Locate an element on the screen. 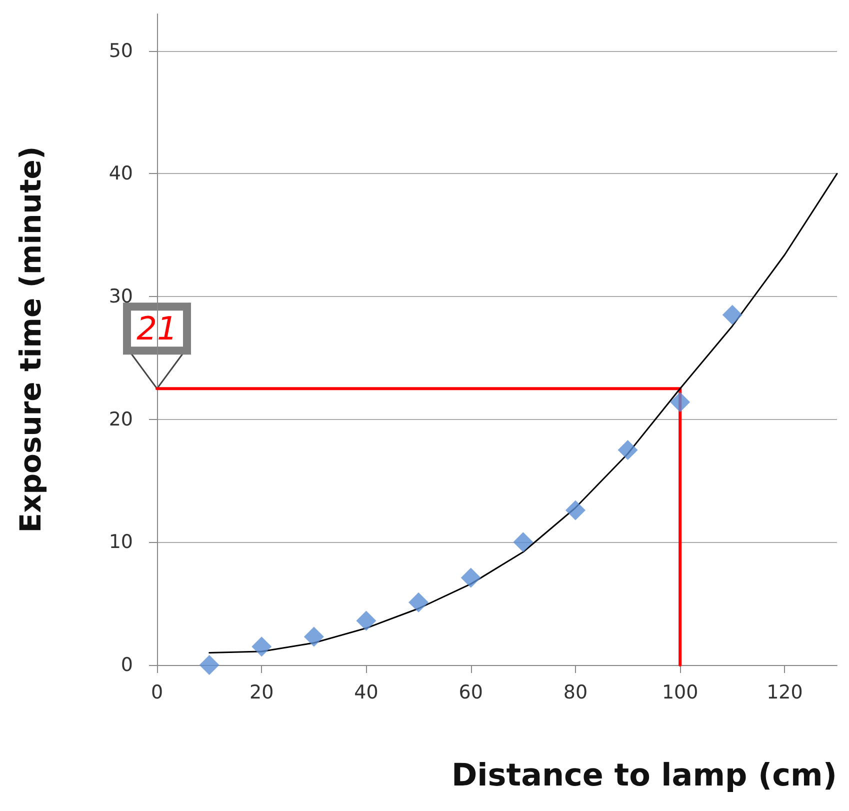  x-tick-label: 100 is located at coordinates (680, 693).